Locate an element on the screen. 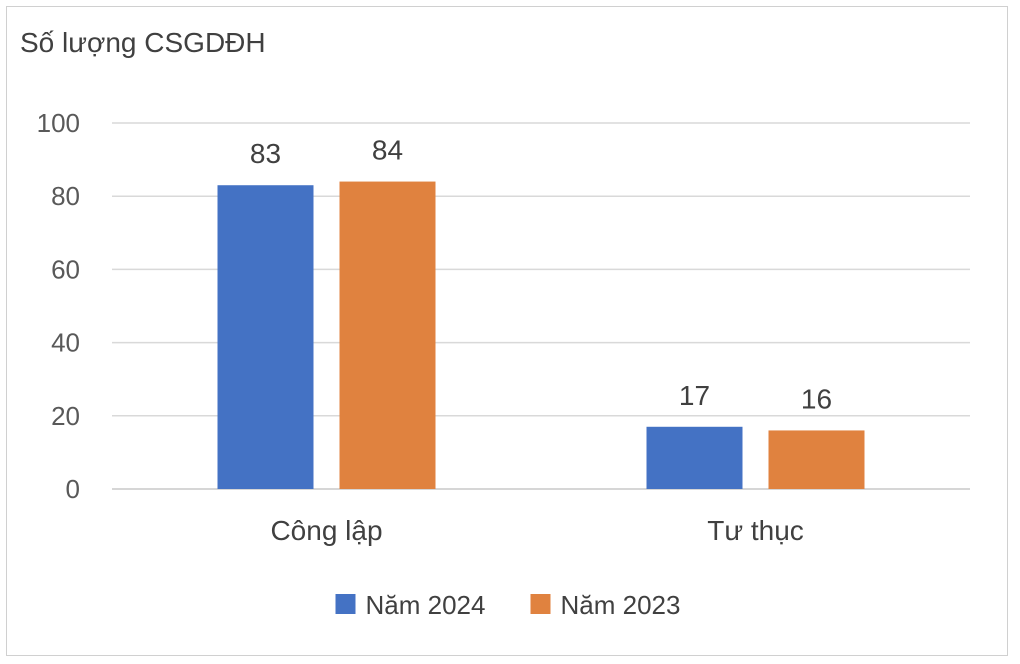  category-label: Tư thục is located at coordinates (755, 530).